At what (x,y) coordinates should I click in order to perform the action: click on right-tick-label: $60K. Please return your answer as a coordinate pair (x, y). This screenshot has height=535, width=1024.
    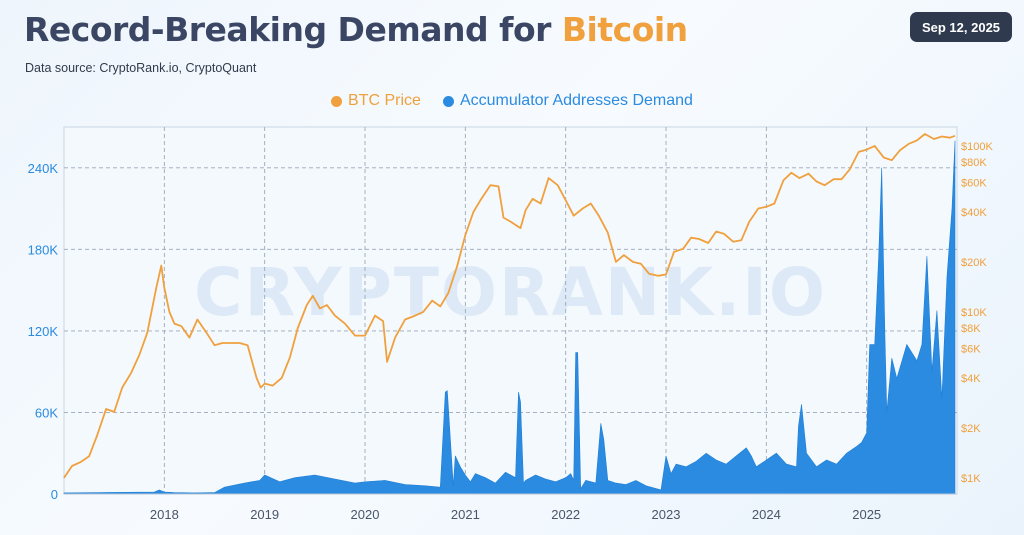
    Looking at the image, I should click on (974, 184).